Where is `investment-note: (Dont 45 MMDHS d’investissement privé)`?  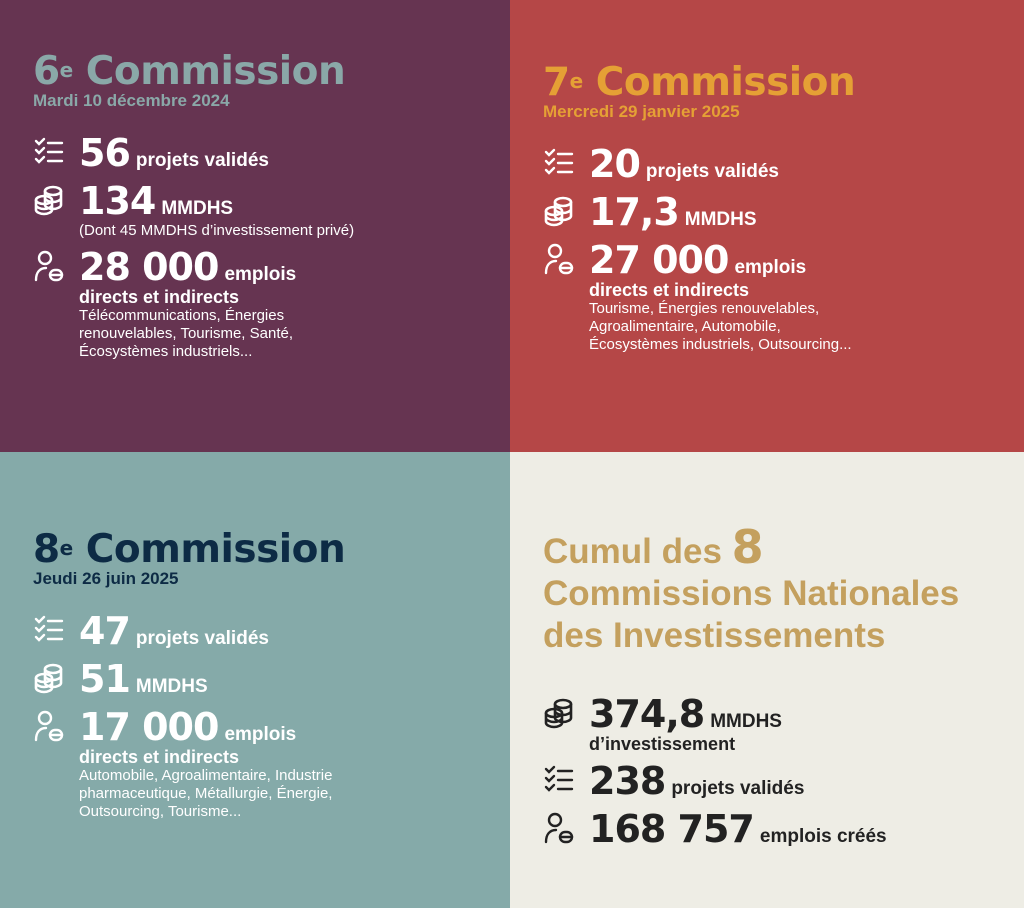 investment-note: (Dont 45 MMDHS d’investissement privé) is located at coordinates (217, 230).